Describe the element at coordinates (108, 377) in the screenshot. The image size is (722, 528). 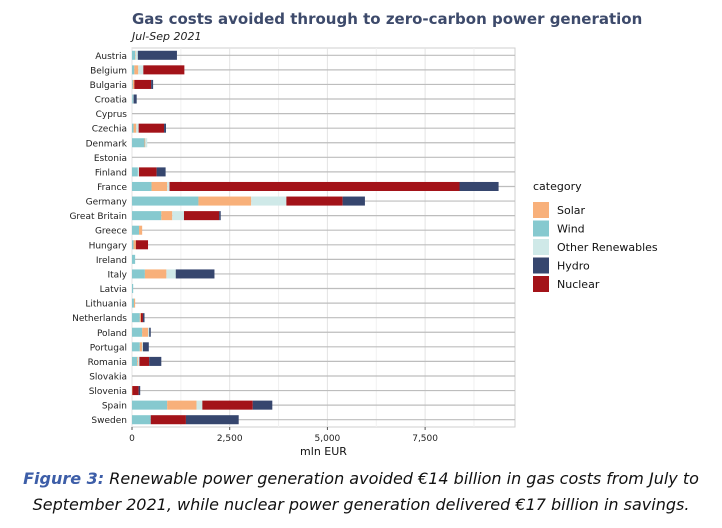
I see `y-tick-label: Slovakia` at that location.